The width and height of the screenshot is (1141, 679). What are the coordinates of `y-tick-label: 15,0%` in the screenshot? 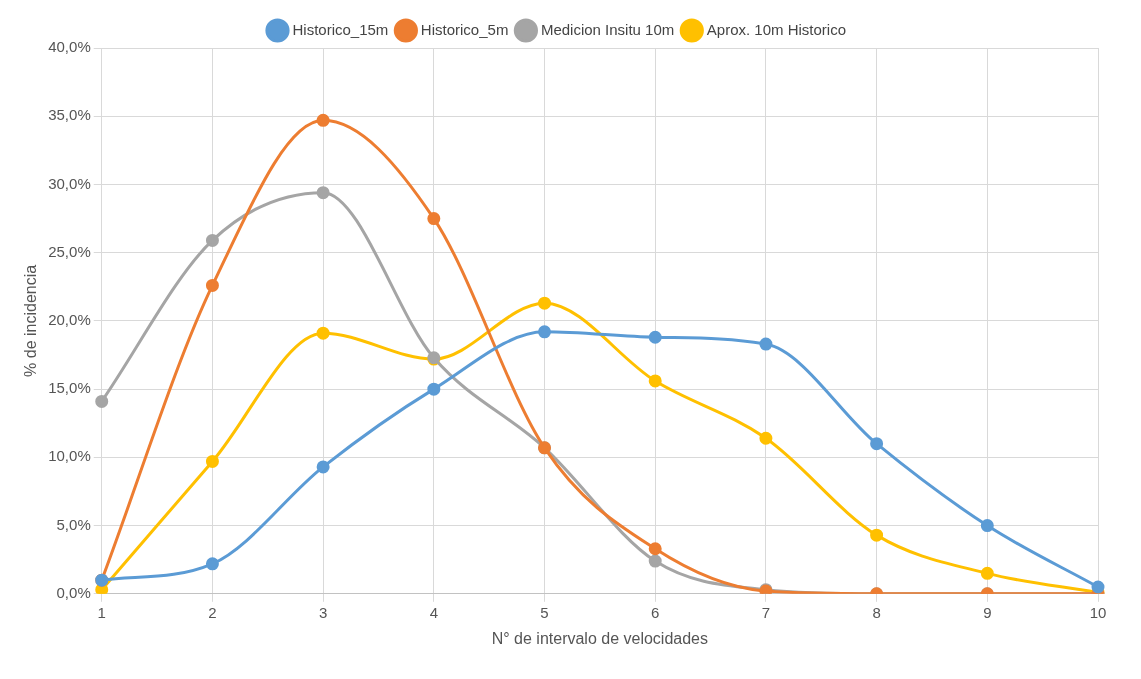 It's located at (69, 388).